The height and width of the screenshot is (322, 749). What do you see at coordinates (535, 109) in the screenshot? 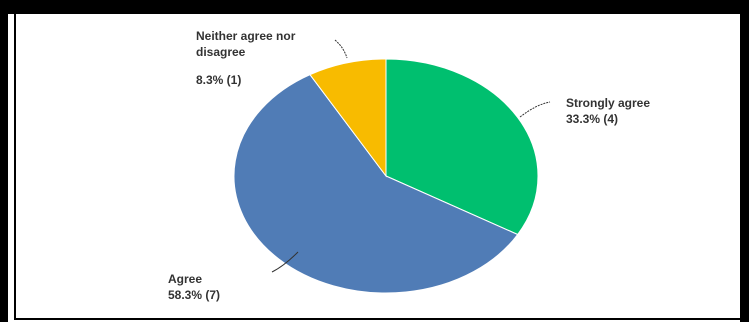
I see `leader-line-strongly-agree` at bounding box center [535, 109].